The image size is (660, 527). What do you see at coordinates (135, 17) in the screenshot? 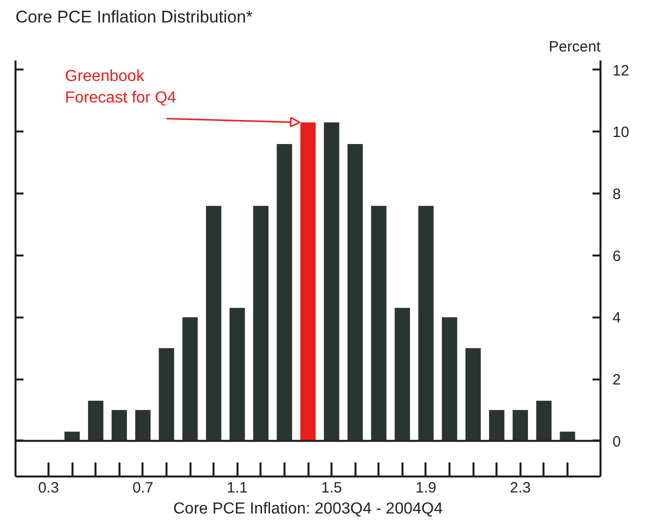
I see `chart-title: Core PCE Inflation Distribution*` at bounding box center [135, 17].